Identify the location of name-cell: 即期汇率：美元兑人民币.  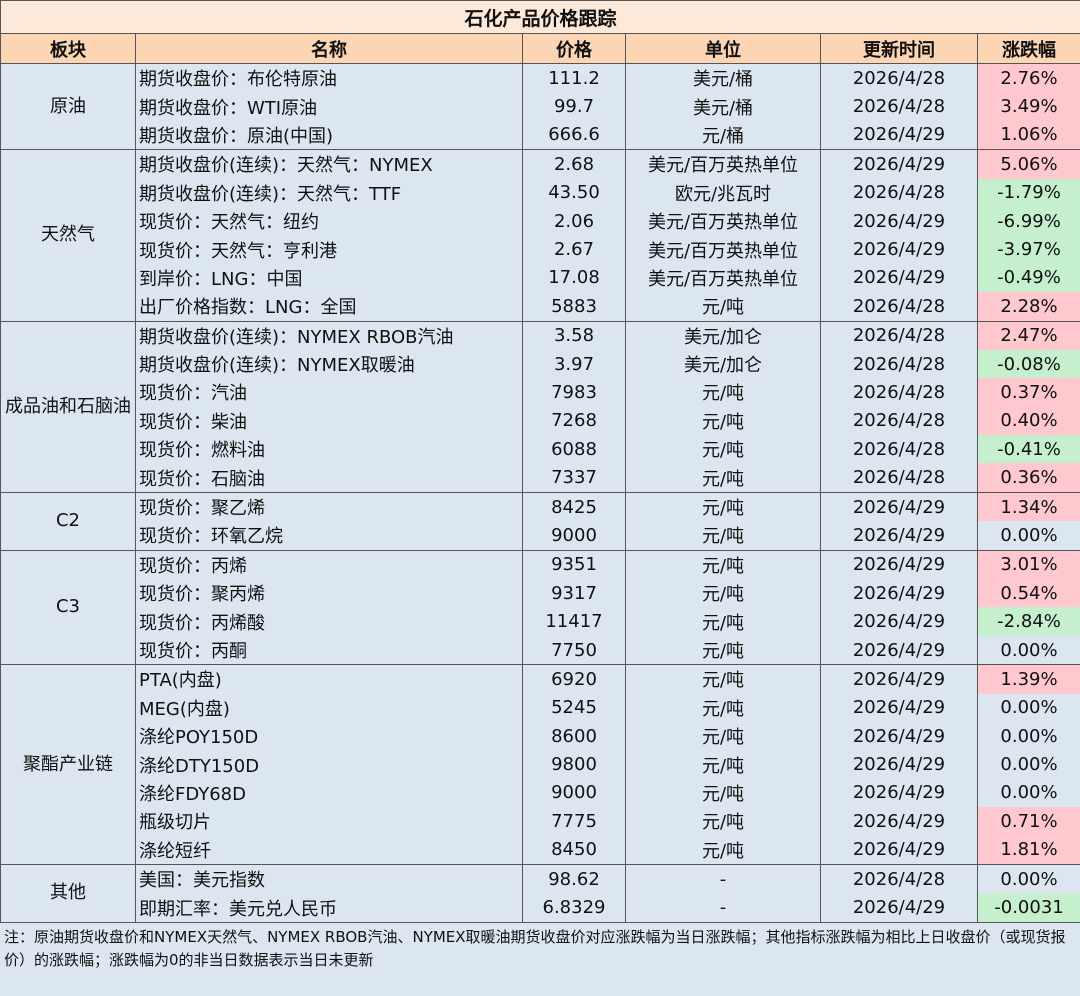
(329, 908).